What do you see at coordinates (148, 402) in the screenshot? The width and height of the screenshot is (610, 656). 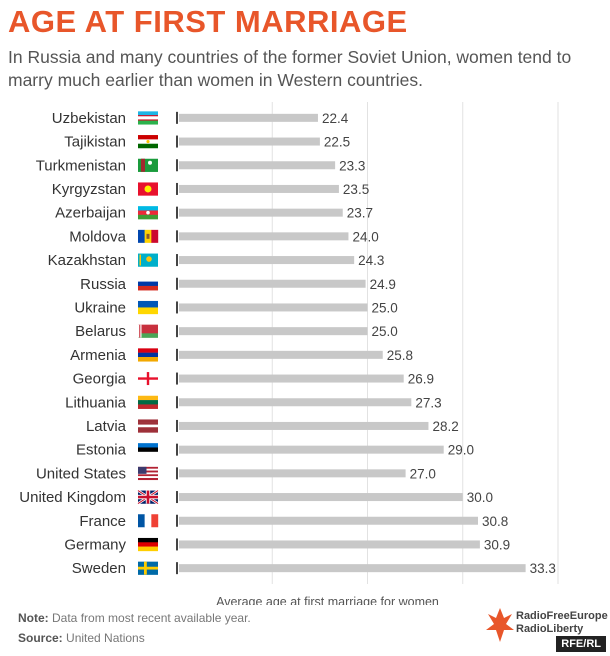 I see `lithuania-flag` at bounding box center [148, 402].